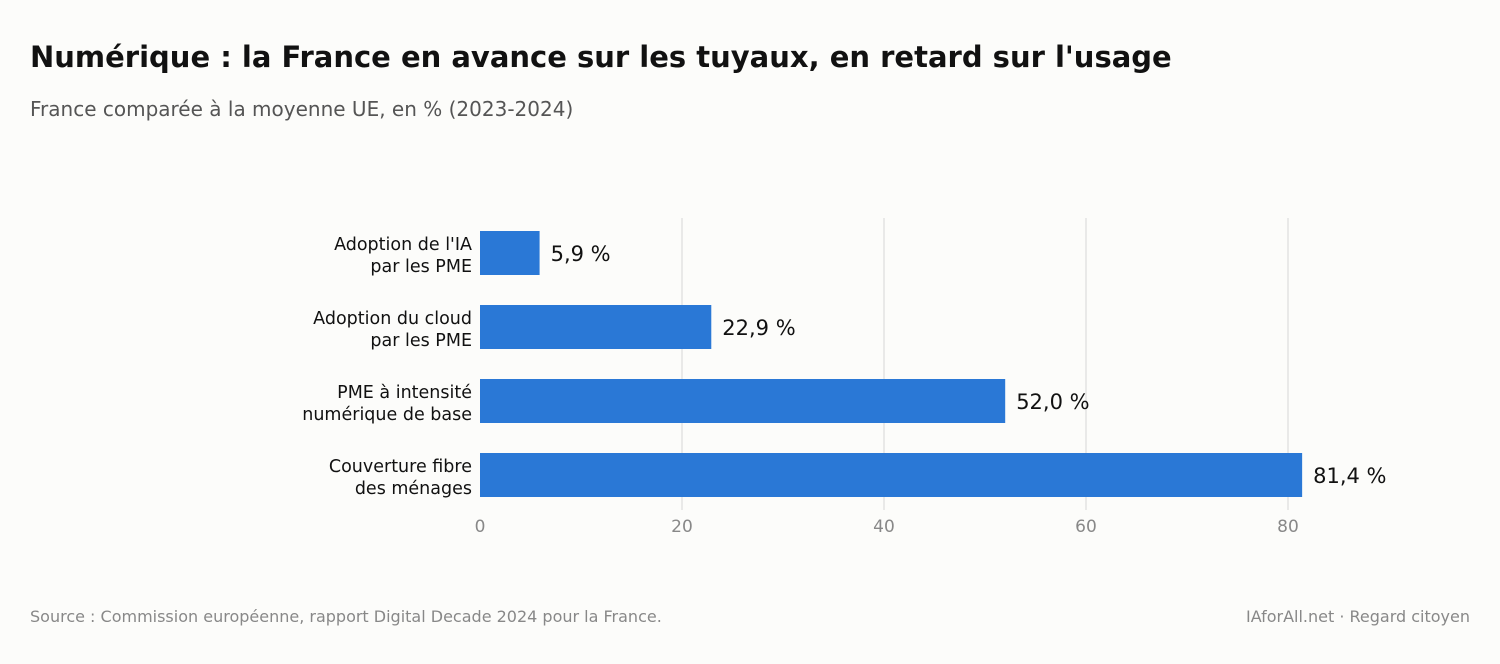 The image size is (1500, 664). What do you see at coordinates (387, 415) in the screenshot?
I see `category-label-line: numérique de base` at bounding box center [387, 415].